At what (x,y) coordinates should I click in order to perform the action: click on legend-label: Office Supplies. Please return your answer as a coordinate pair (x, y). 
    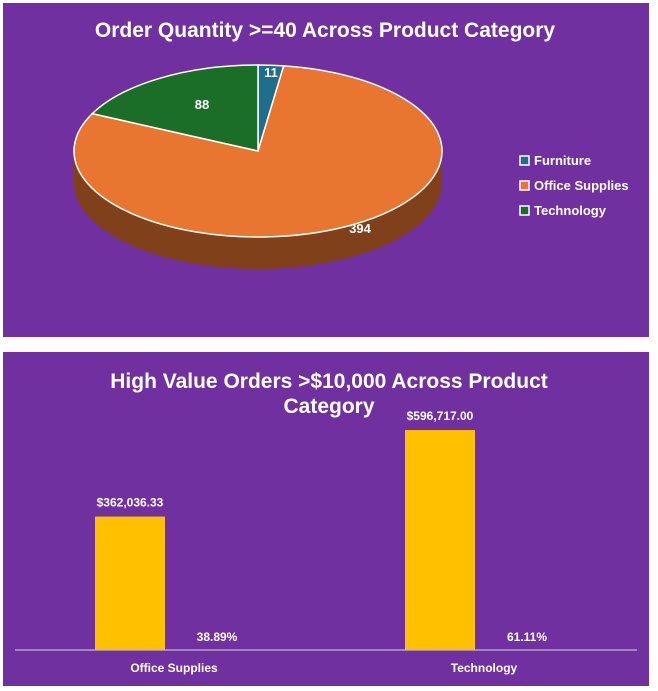
    Looking at the image, I should click on (581, 185).